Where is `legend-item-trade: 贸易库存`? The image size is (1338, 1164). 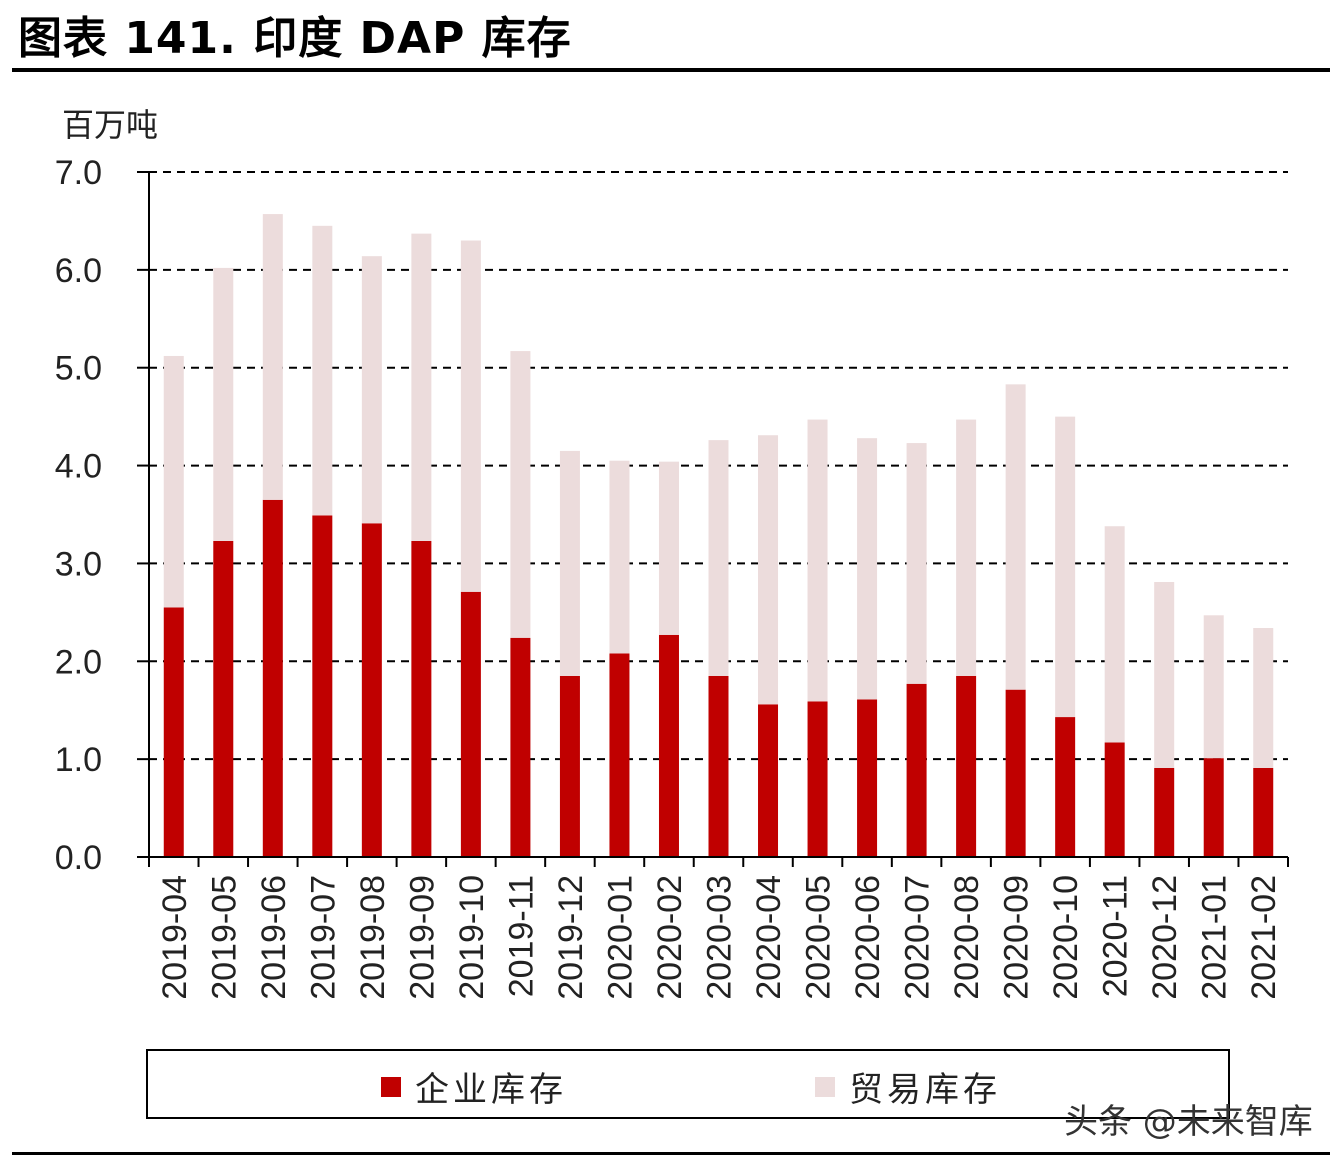
legend-item-trade: 贸易库存 is located at coordinates (908, 1086).